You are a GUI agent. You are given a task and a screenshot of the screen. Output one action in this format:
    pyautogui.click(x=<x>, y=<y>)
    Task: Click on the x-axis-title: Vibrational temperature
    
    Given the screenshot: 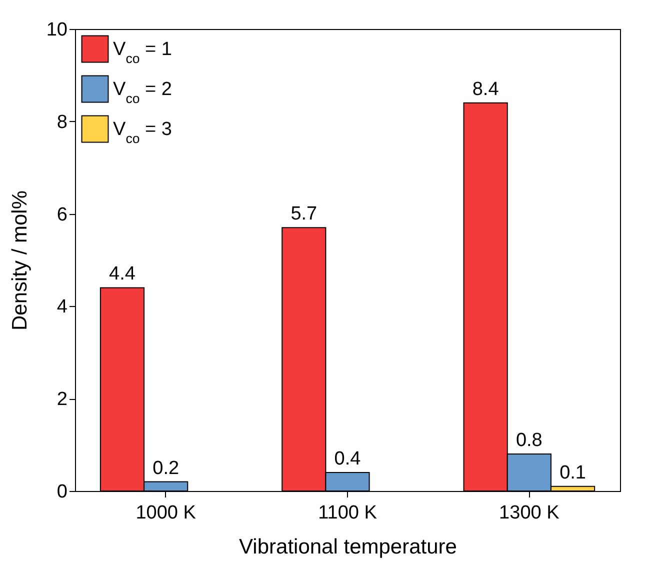 What is the action you would take?
    pyautogui.click(x=348, y=547)
    